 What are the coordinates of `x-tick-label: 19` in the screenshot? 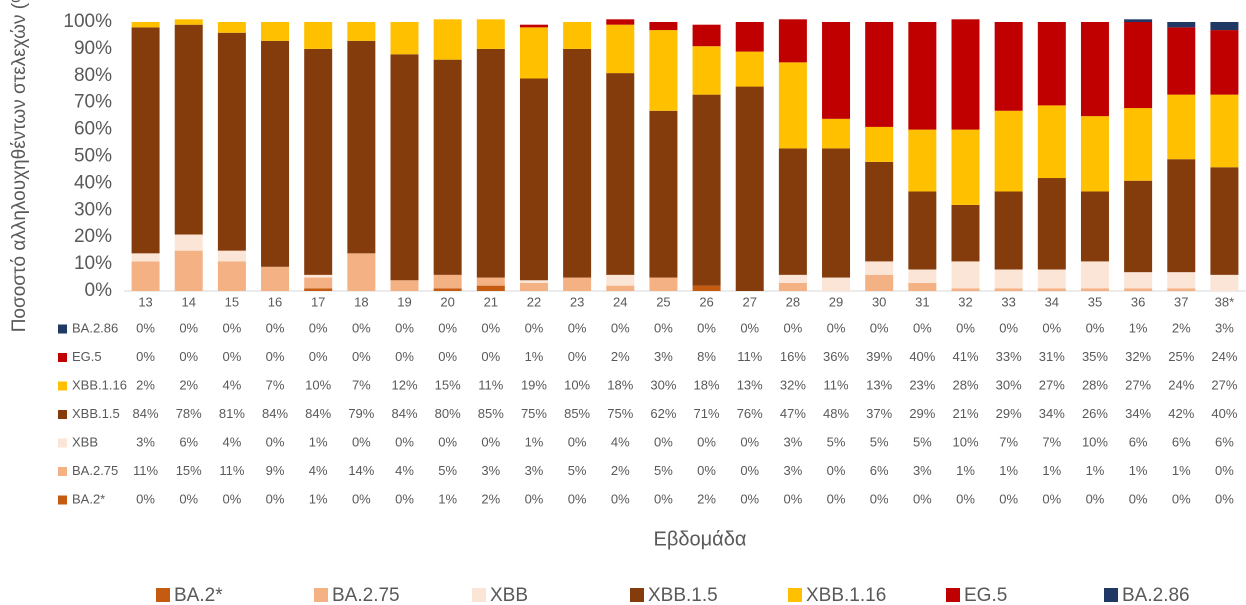 It's located at (404, 301).